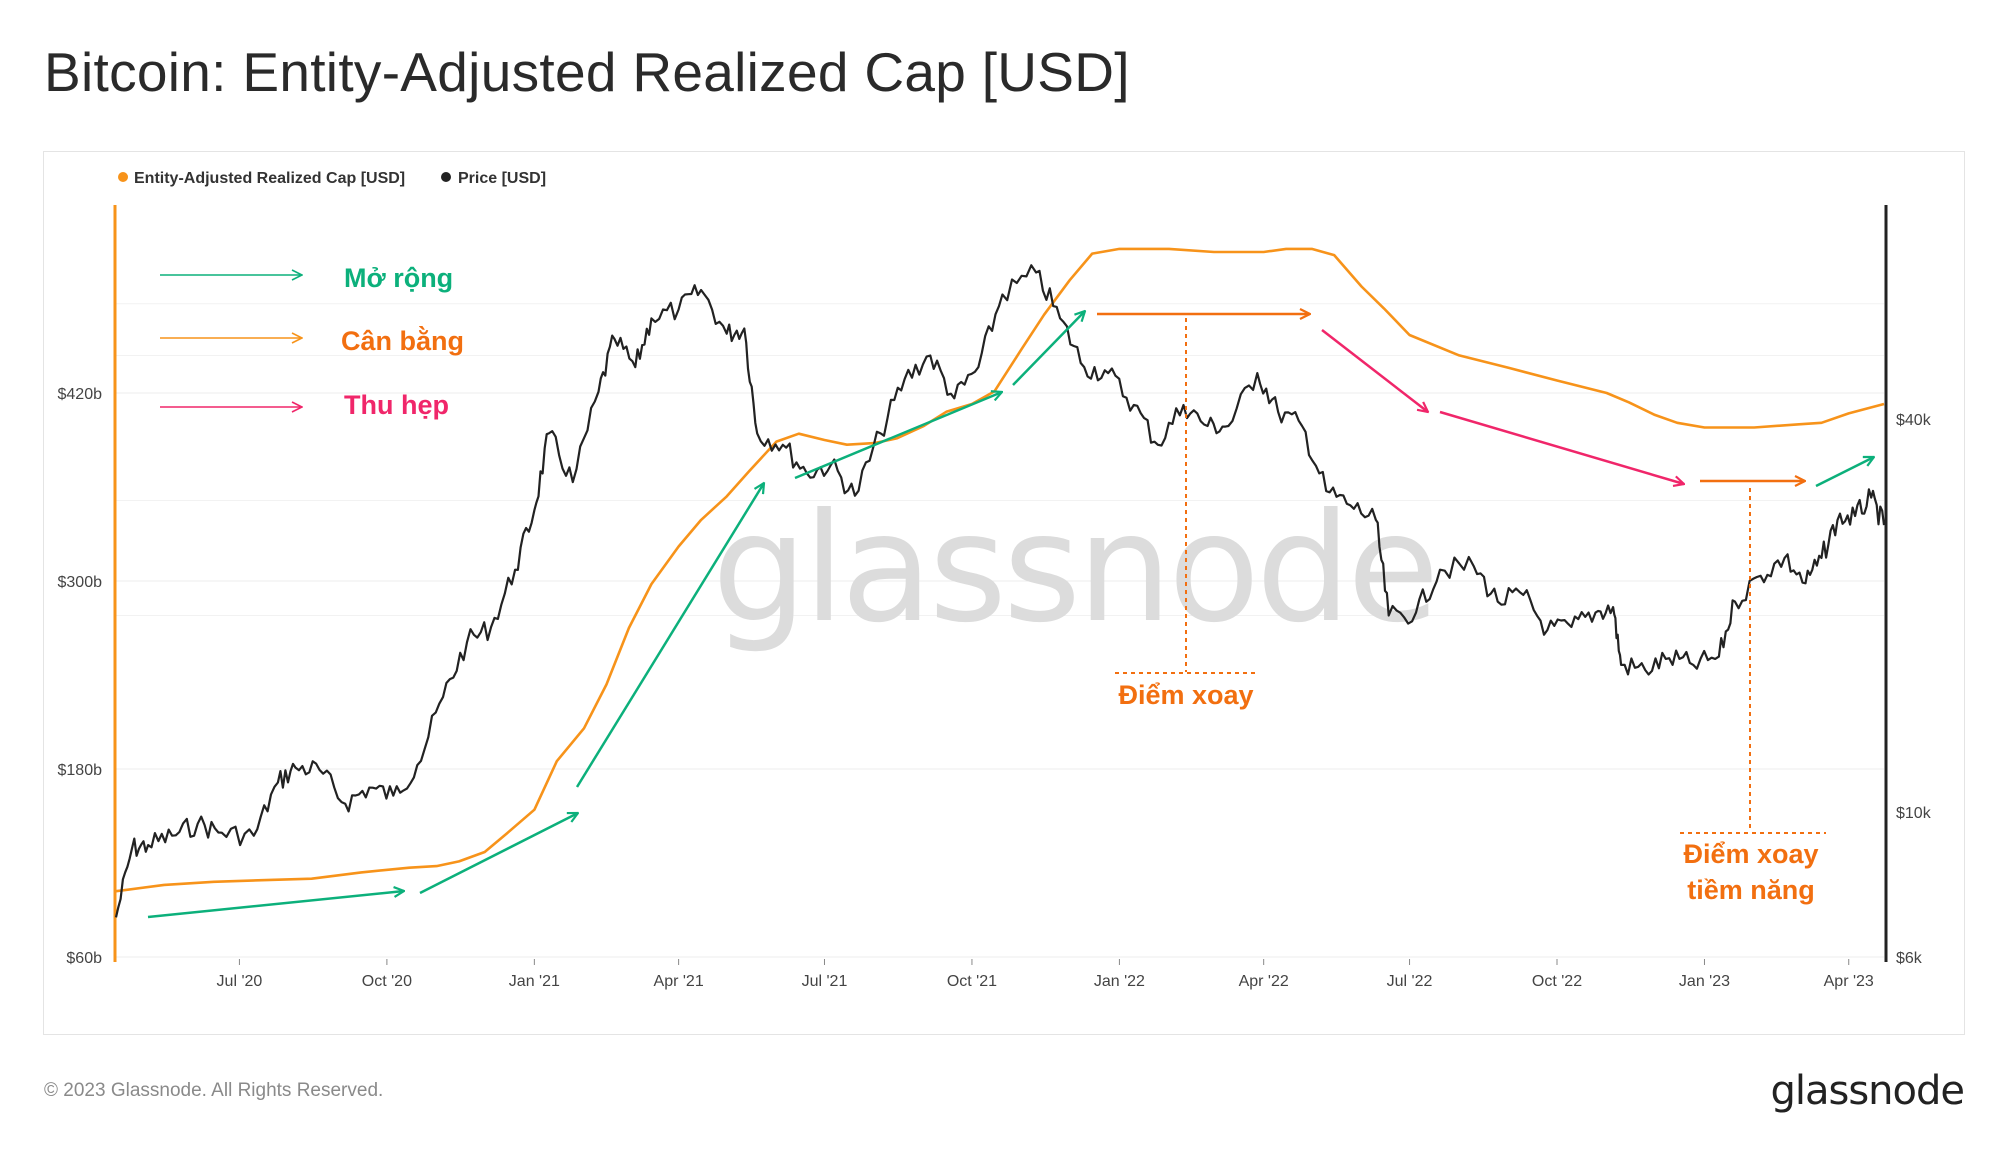 This screenshot has height=1152, width=2000. What do you see at coordinates (80, 676) in the screenshot?
I see `left-y-axis: $60b $180b $300b $420b` at bounding box center [80, 676].